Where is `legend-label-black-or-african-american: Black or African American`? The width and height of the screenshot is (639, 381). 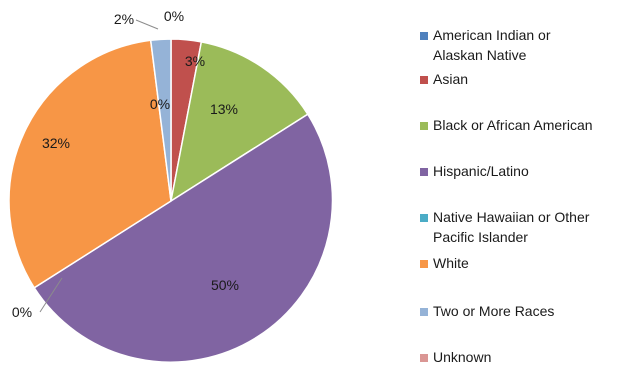 legend-label-black-or-african-american: Black or African American is located at coordinates (513, 125).